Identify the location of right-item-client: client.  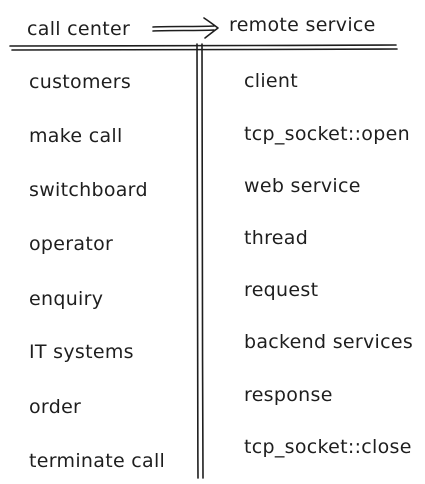
(271, 81).